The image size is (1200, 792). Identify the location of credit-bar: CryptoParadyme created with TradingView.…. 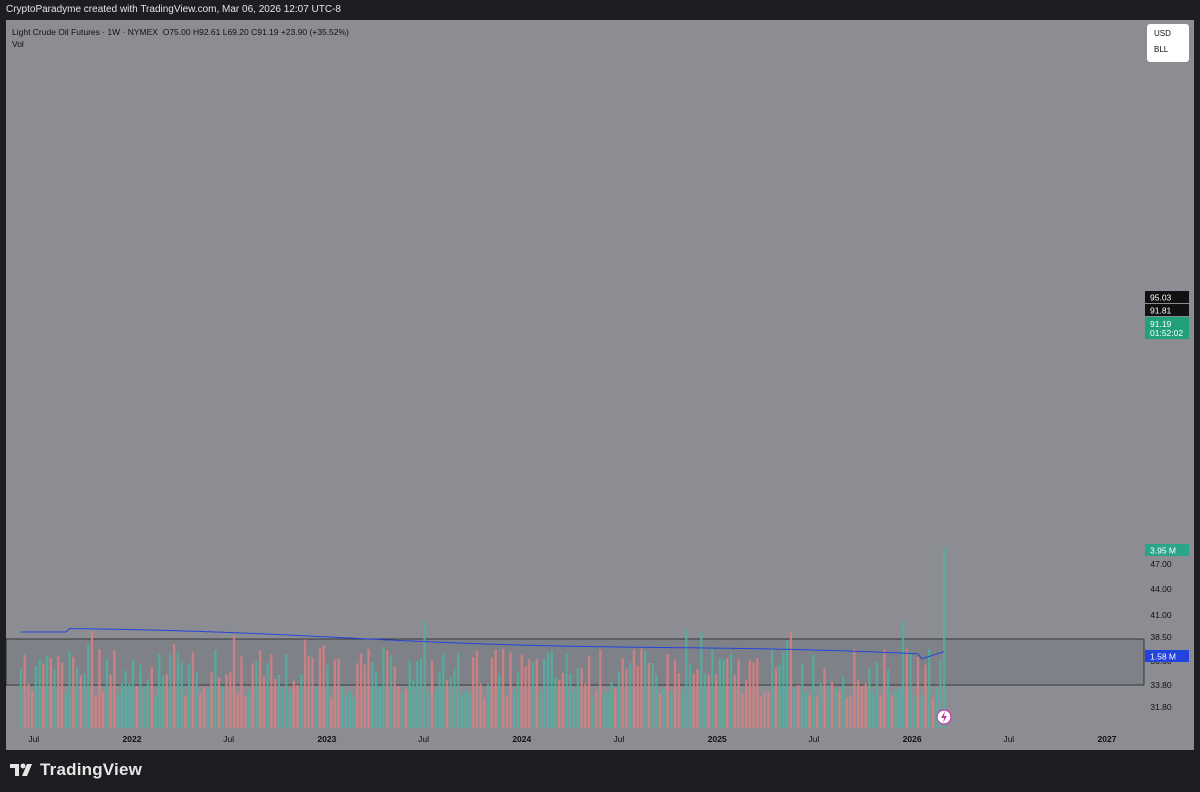
(600, 10).